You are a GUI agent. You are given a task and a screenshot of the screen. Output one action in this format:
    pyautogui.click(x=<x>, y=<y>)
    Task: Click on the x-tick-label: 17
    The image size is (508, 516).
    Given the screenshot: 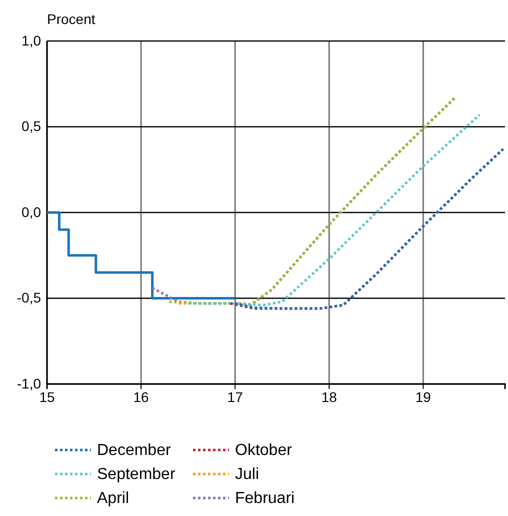 What is the action you would take?
    pyautogui.click(x=235, y=396)
    